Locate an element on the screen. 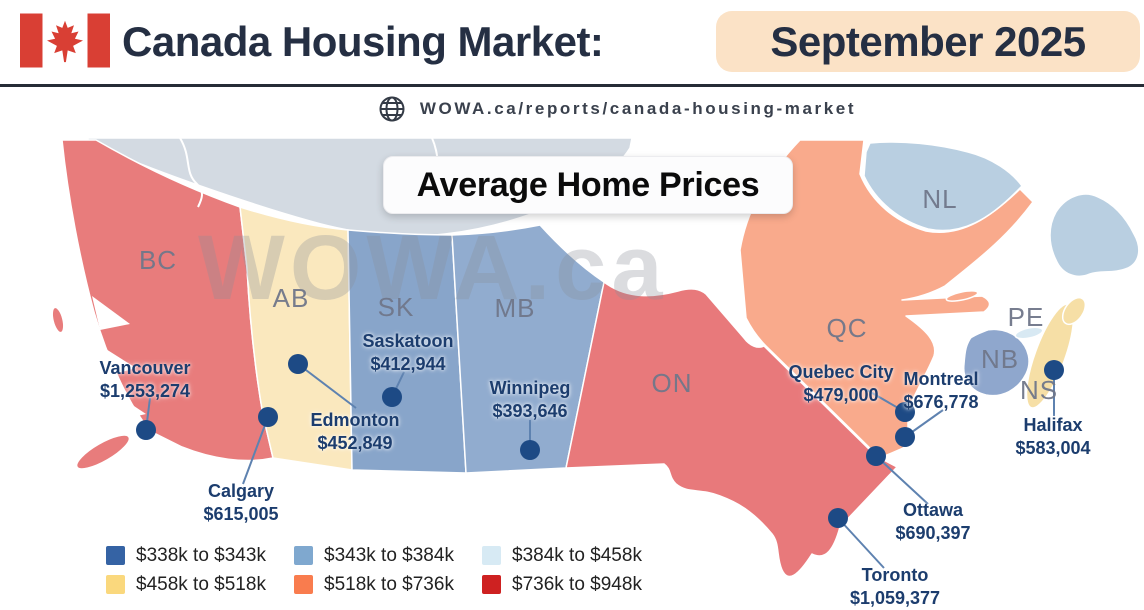  city-price: $615,005 is located at coordinates (241, 514).